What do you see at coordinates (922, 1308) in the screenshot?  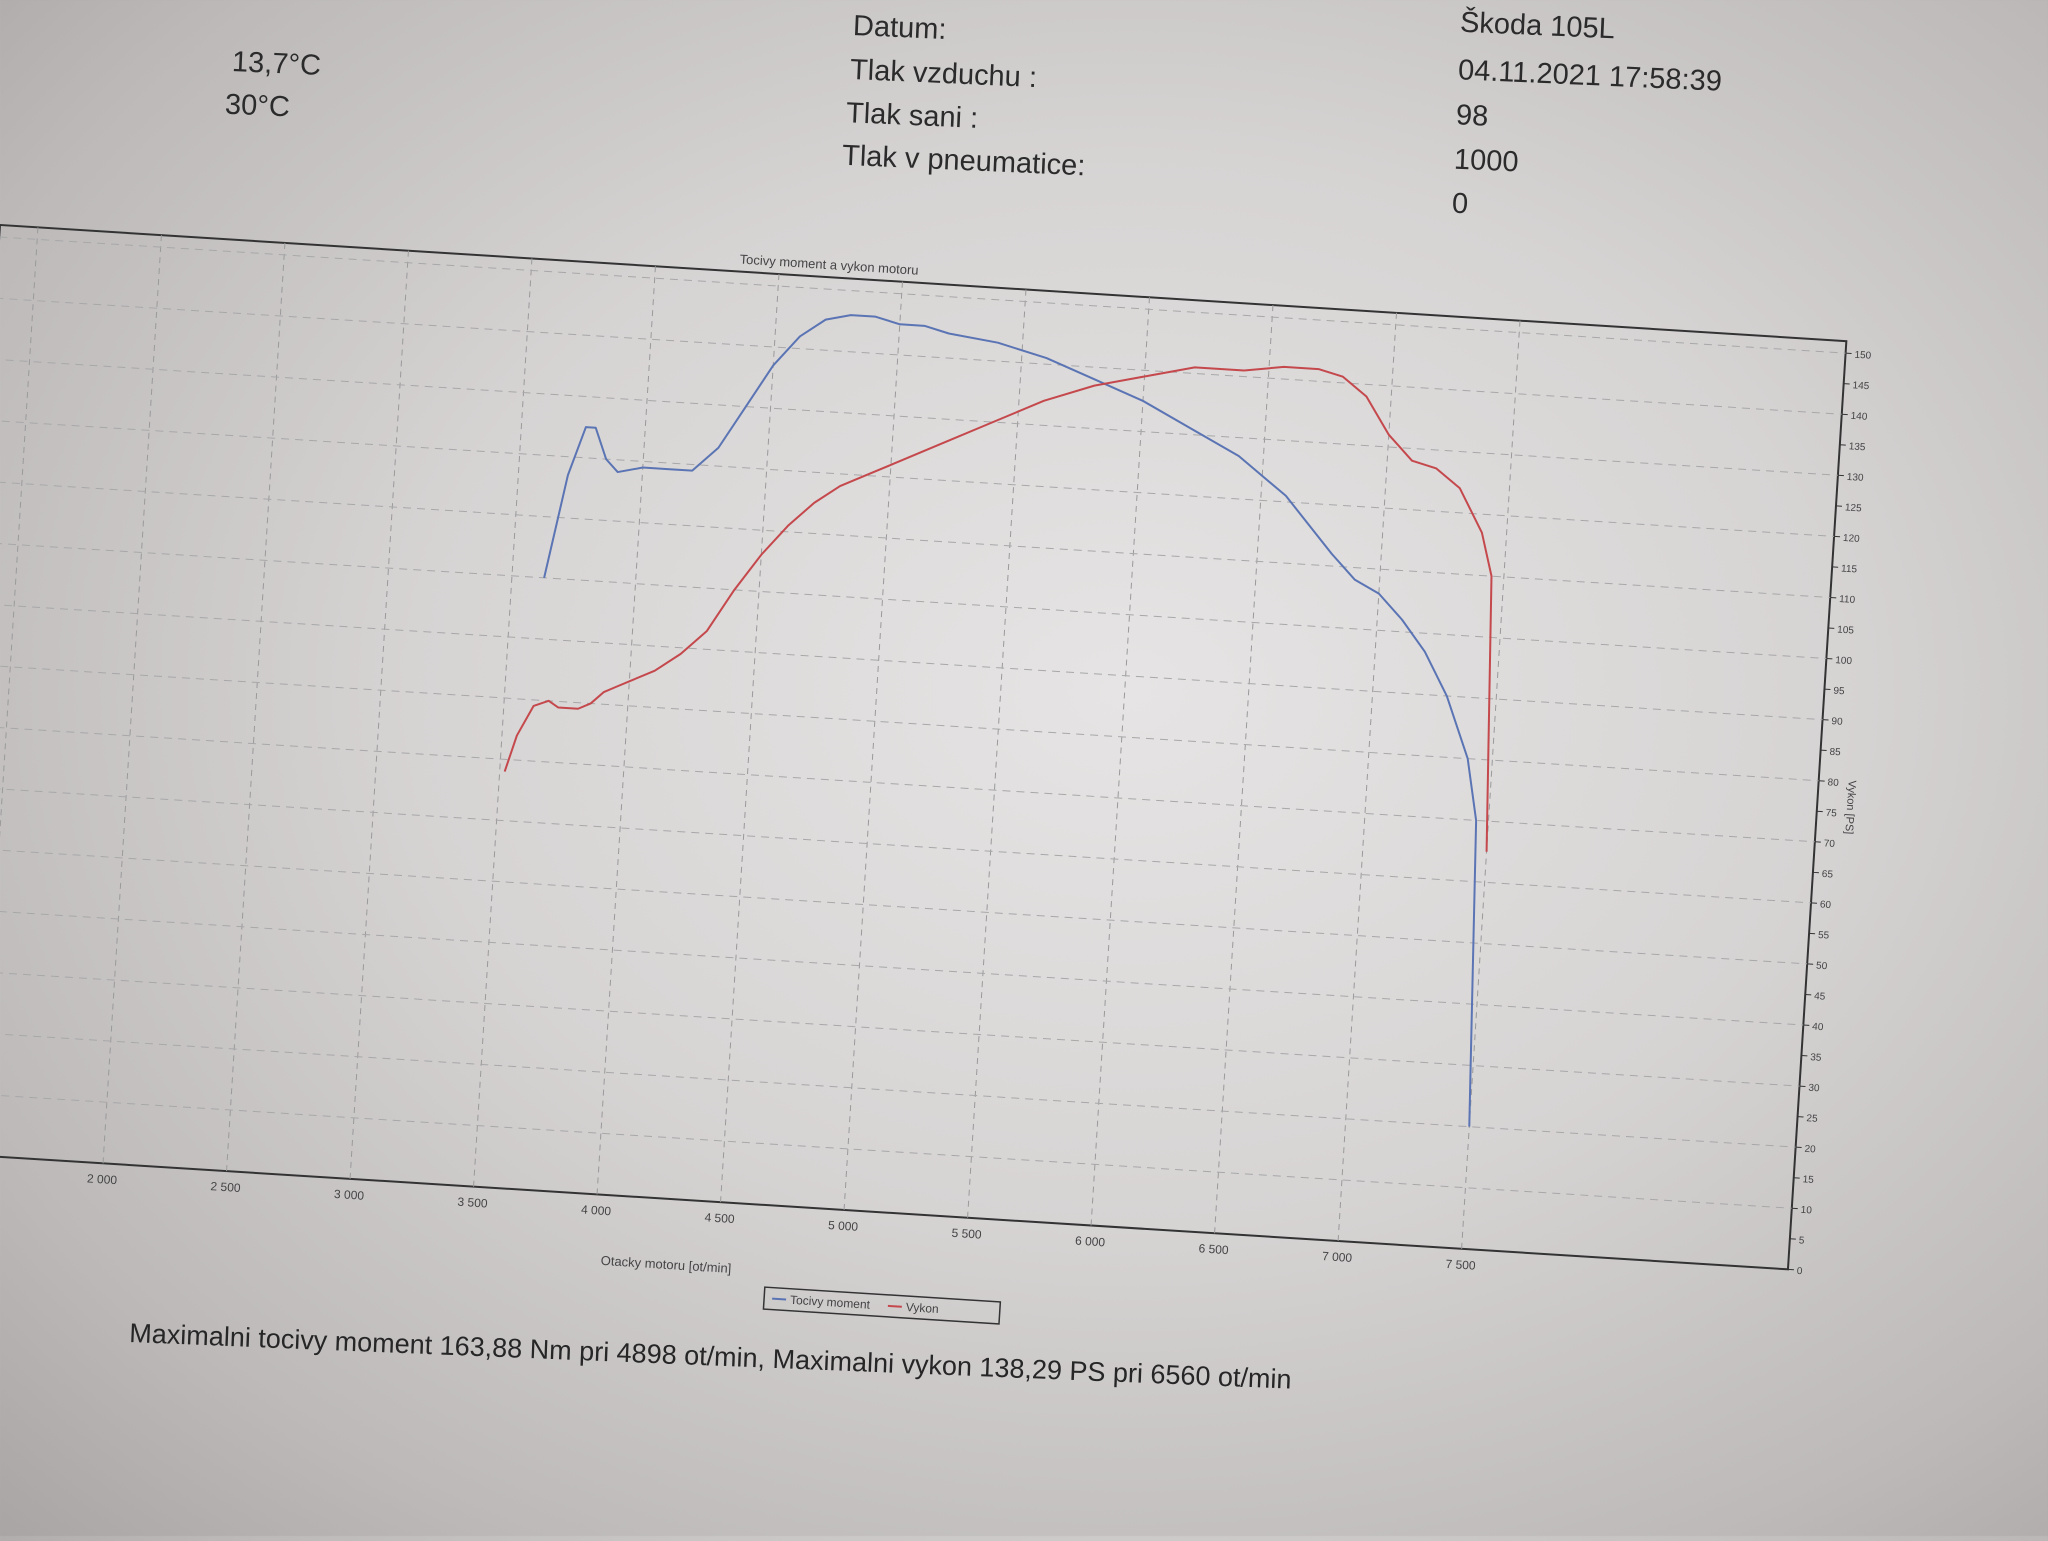 I see `legend-label-power: Vykon` at bounding box center [922, 1308].